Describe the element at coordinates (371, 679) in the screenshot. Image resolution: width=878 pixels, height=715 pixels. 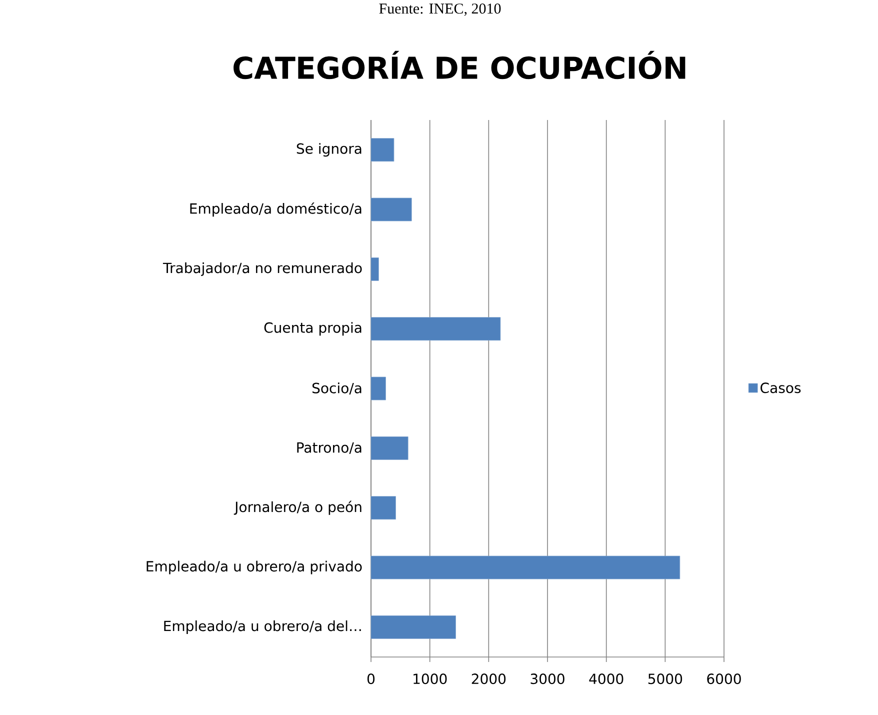
I see `x-tick-label: 0` at that location.